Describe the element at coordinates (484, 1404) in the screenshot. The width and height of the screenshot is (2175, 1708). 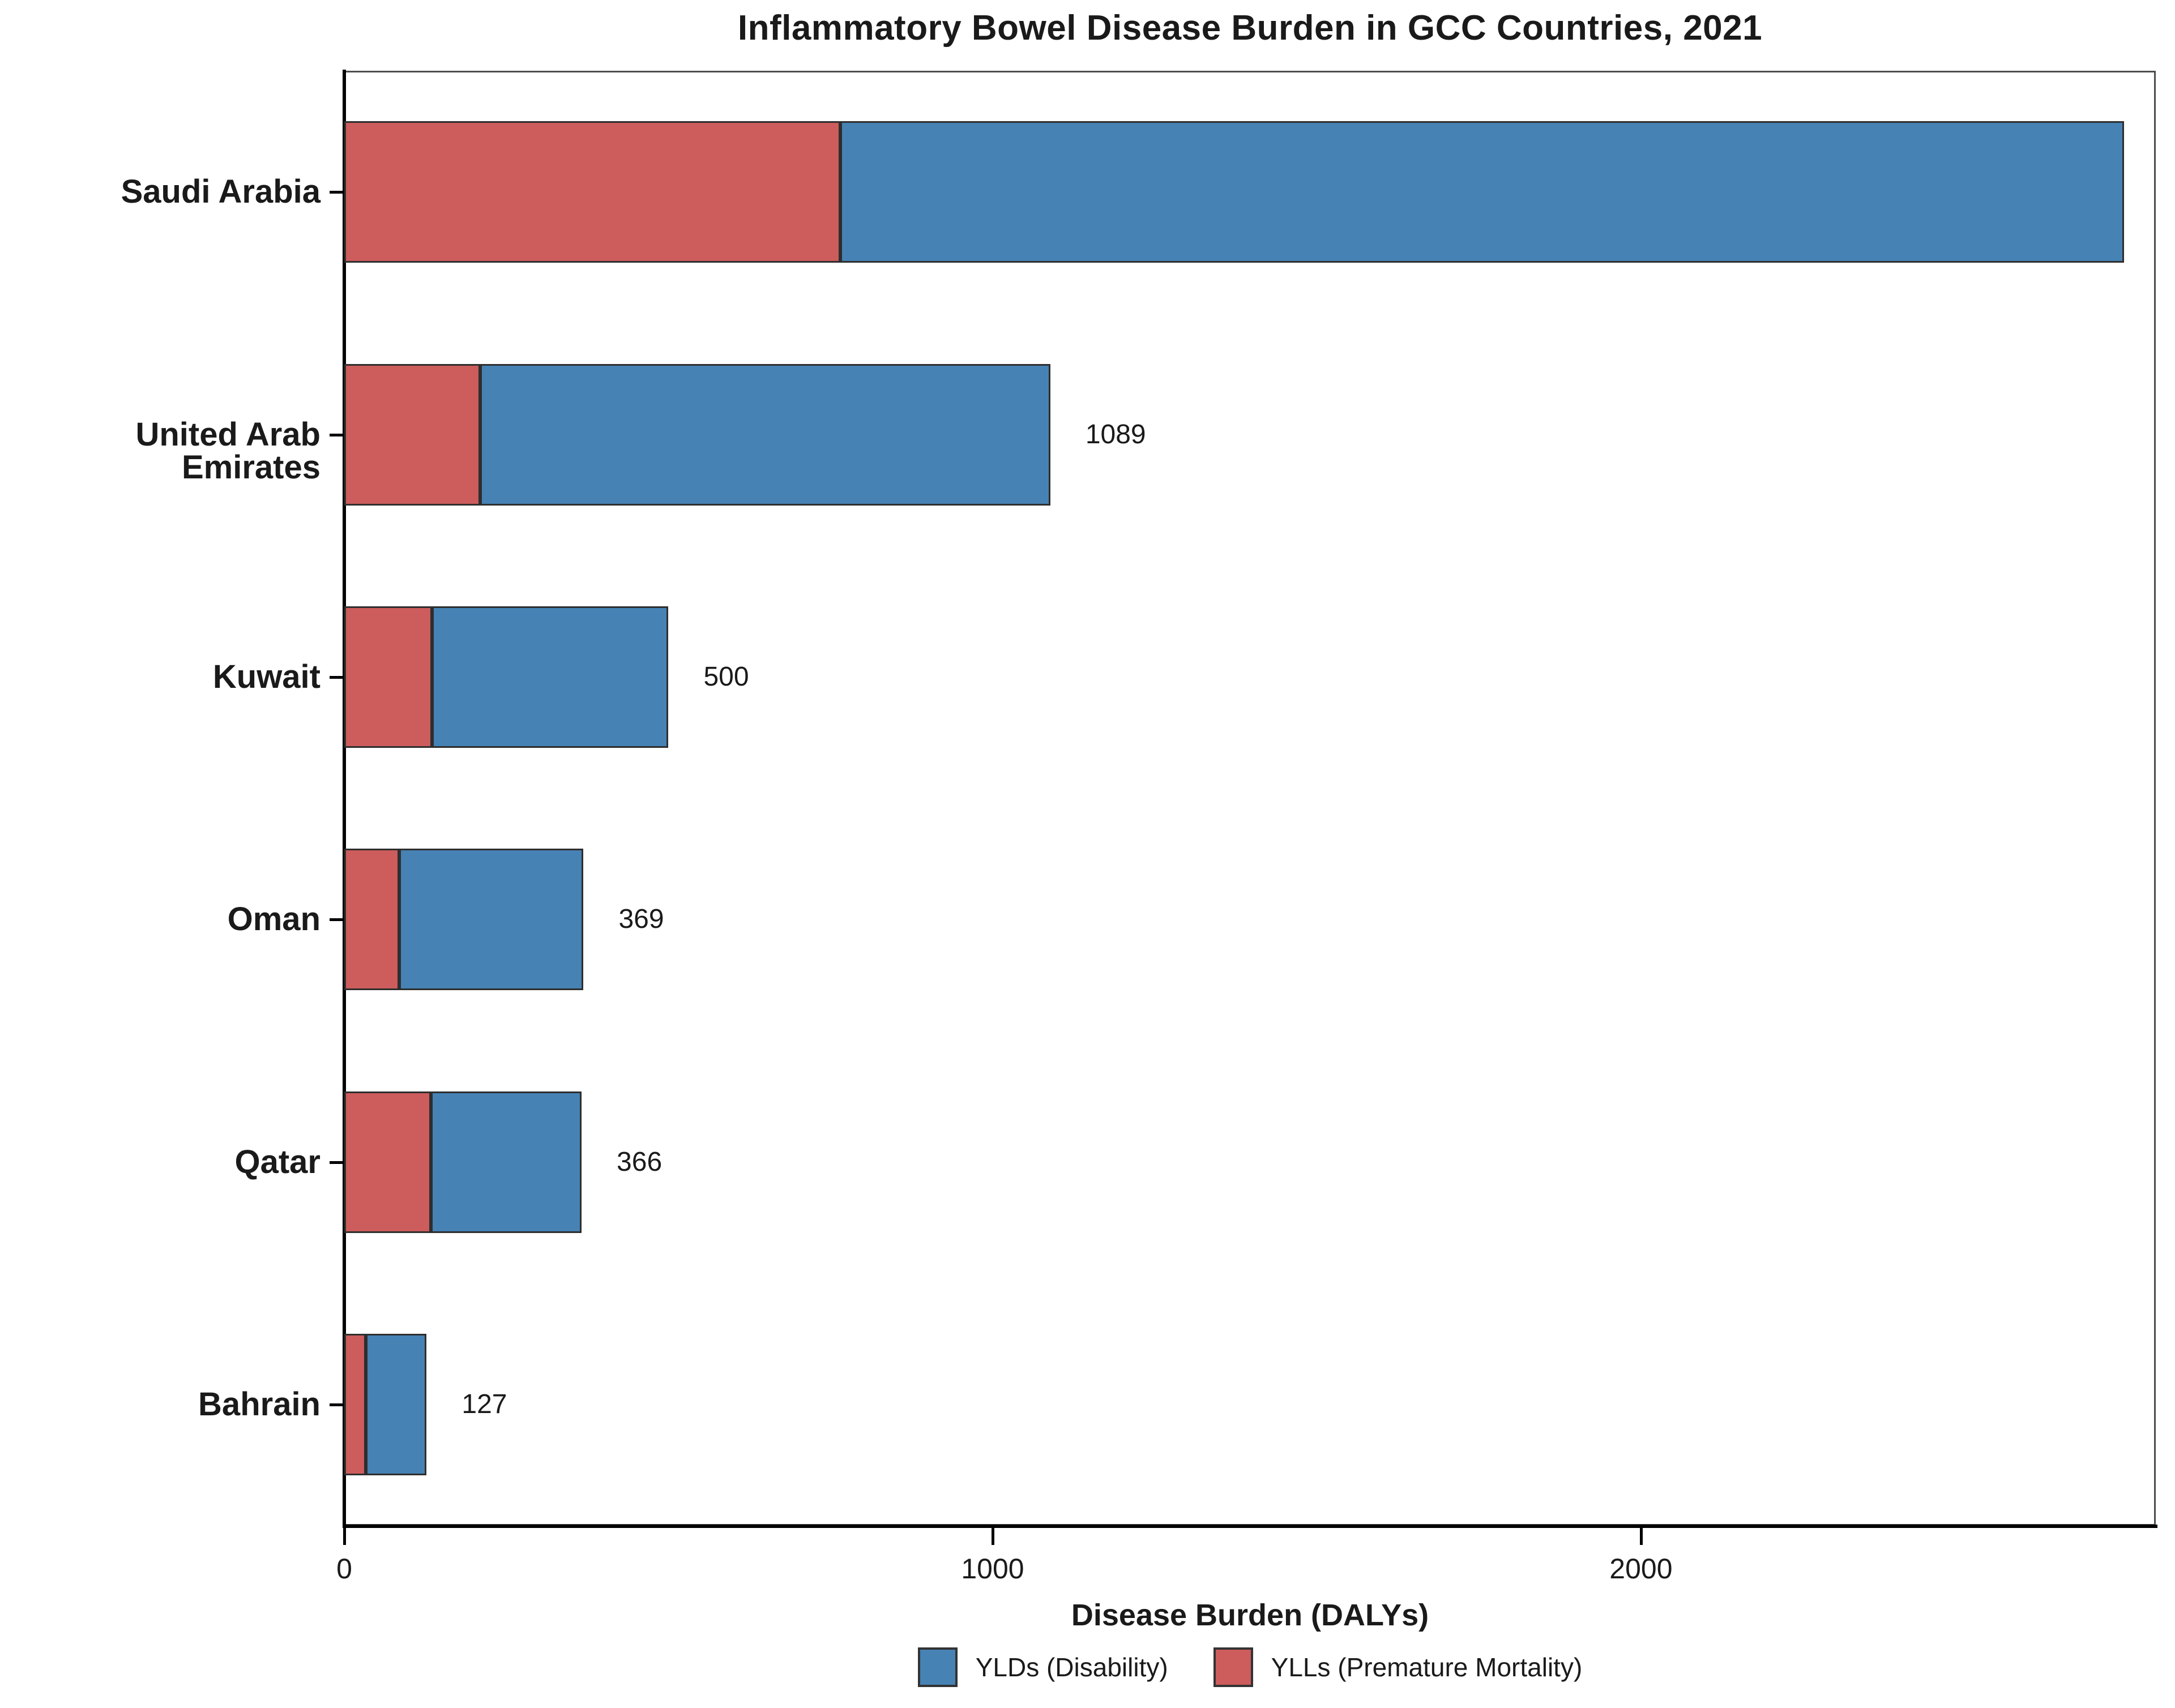
I see `bar-value-label: 127` at that location.